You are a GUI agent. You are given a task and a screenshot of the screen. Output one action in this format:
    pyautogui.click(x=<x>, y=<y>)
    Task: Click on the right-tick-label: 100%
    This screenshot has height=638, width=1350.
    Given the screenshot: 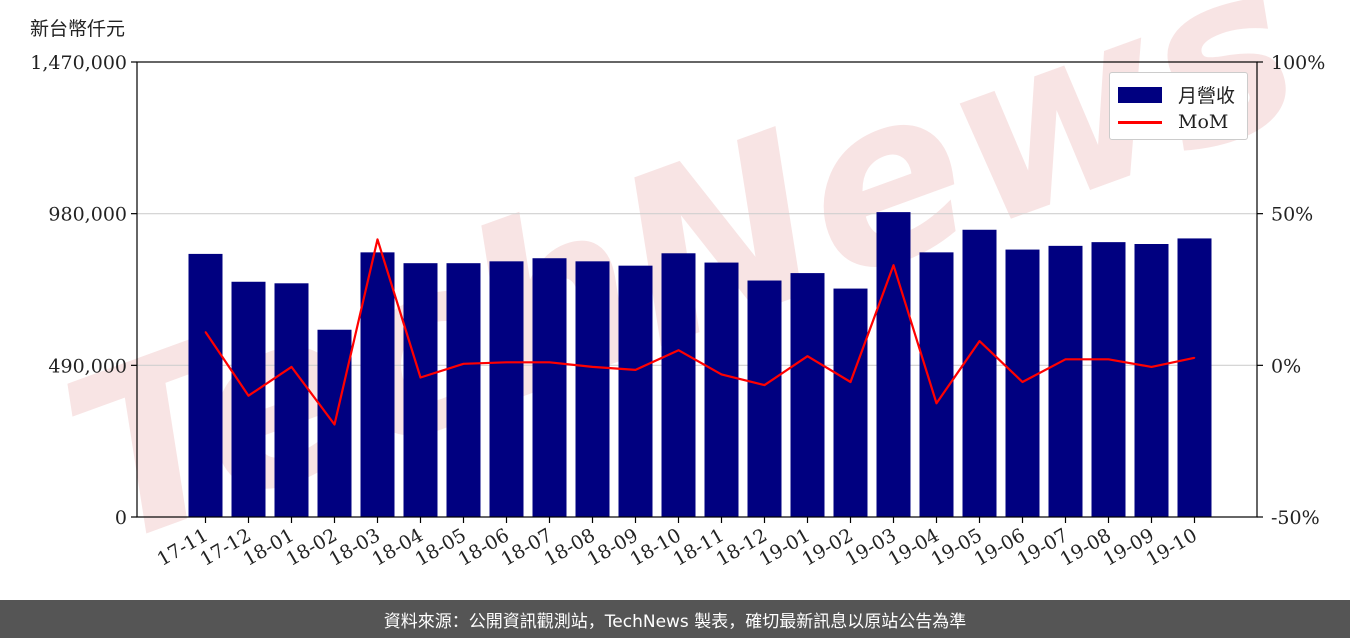 What is the action you would take?
    pyautogui.click(x=1298, y=63)
    